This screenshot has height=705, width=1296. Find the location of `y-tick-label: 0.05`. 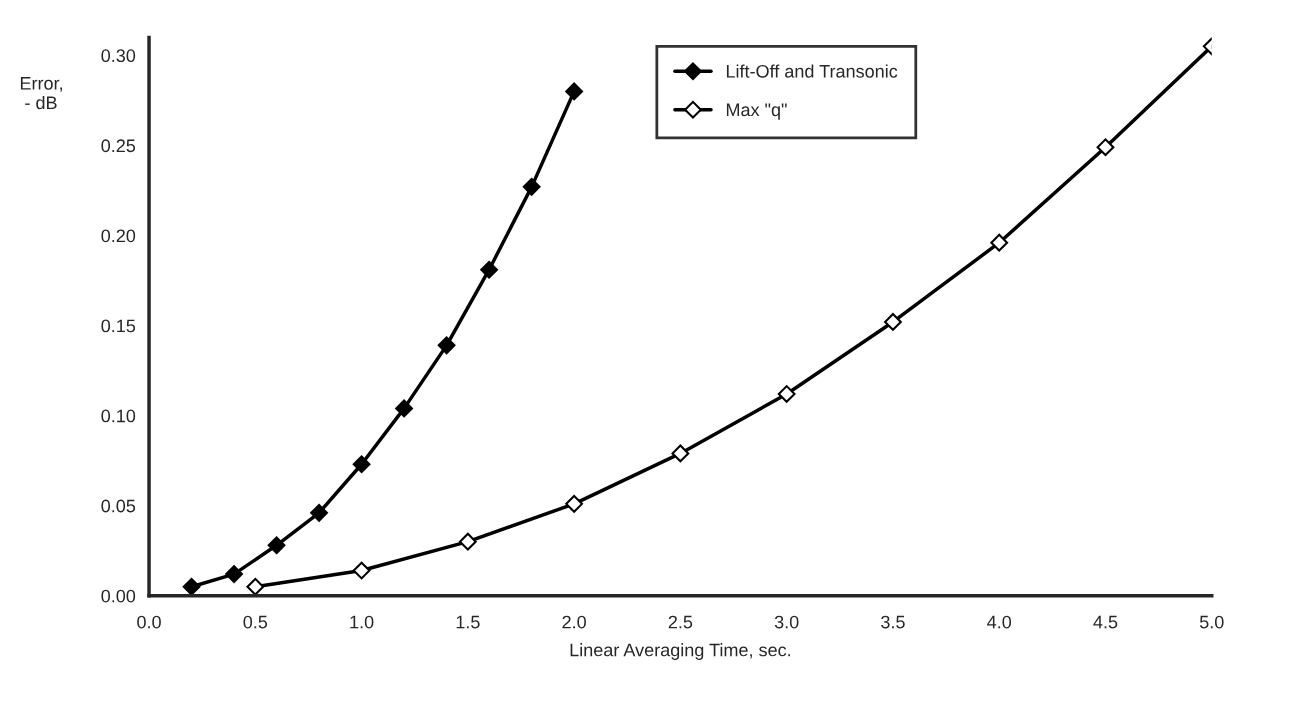

y-tick-label: 0.05 is located at coordinates (118, 506).